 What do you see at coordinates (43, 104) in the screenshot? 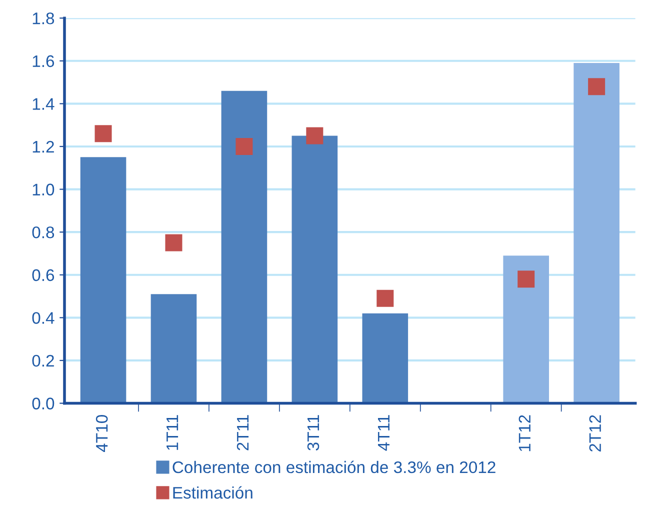
I see `y-tick-label: 1.4` at bounding box center [43, 104].